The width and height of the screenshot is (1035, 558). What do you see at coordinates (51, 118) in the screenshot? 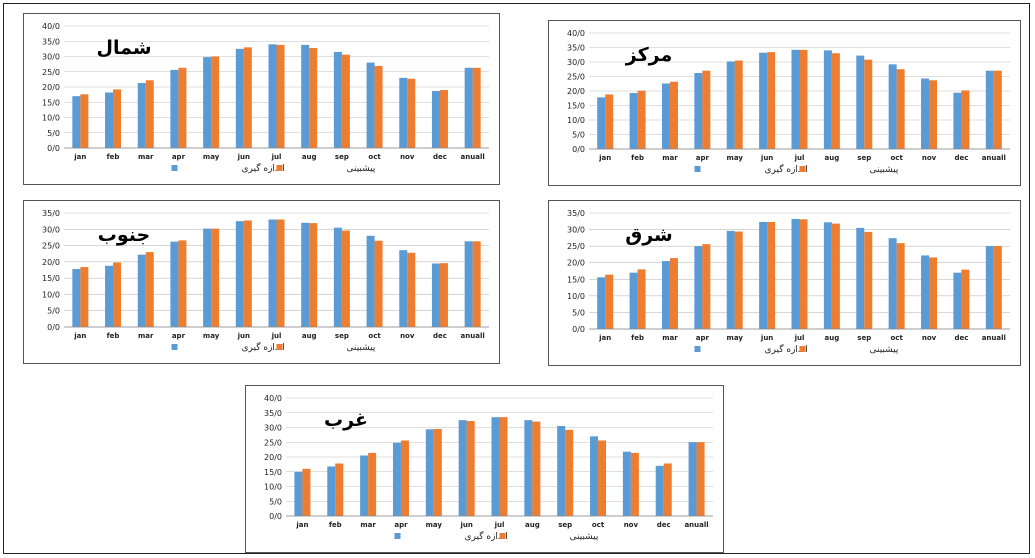
I see `y-tick-label: 10/0` at bounding box center [51, 118].